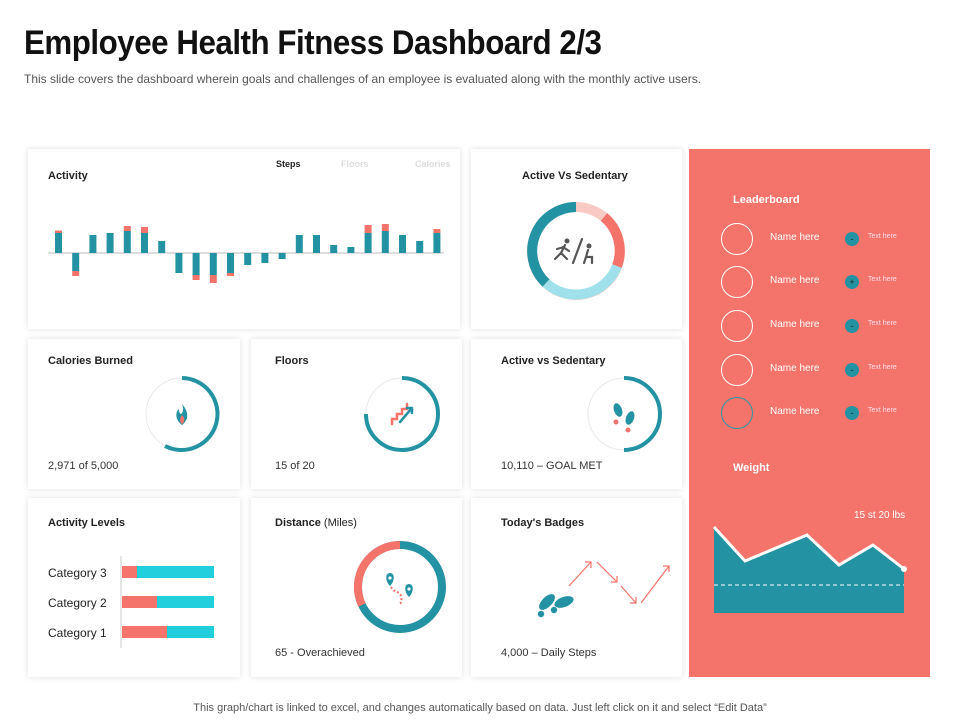 This screenshot has height=720, width=960. What do you see at coordinates (77, 603) in the screenshot?
I see `category-2-label: Category 2` at bounding box center [77, 603].